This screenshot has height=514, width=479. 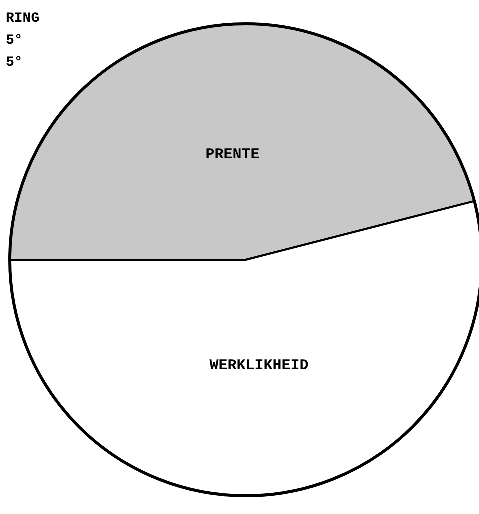 What do you see at coordinates (233, 155) in the screenshot?
I see `slice-label: PRENTE` at bounding box center [233, 155].